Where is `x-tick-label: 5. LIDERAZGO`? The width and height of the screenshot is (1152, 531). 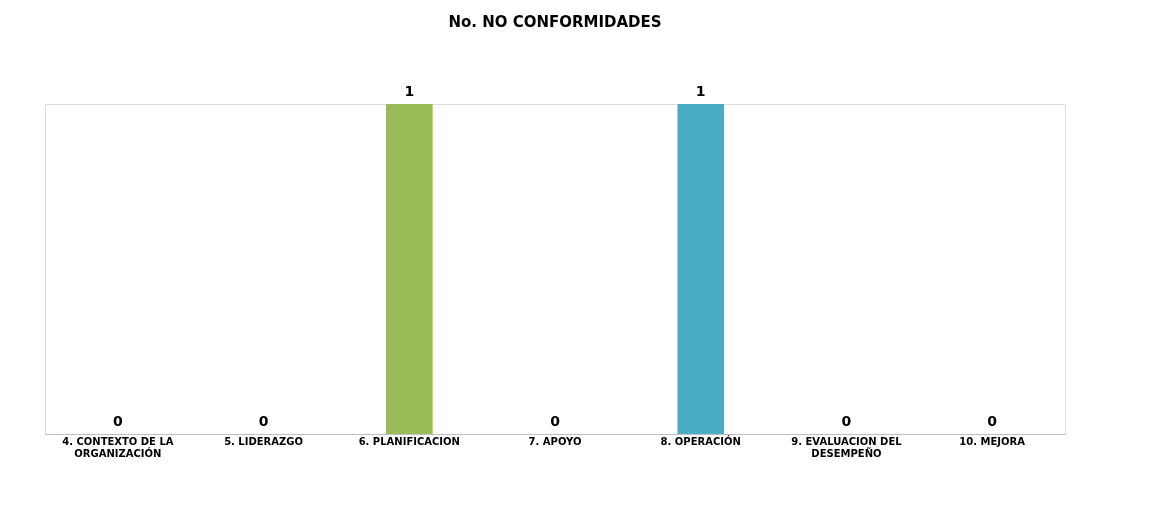 x-tick-label: 5. LIDERAZGO is located at coordinates (264, 441).